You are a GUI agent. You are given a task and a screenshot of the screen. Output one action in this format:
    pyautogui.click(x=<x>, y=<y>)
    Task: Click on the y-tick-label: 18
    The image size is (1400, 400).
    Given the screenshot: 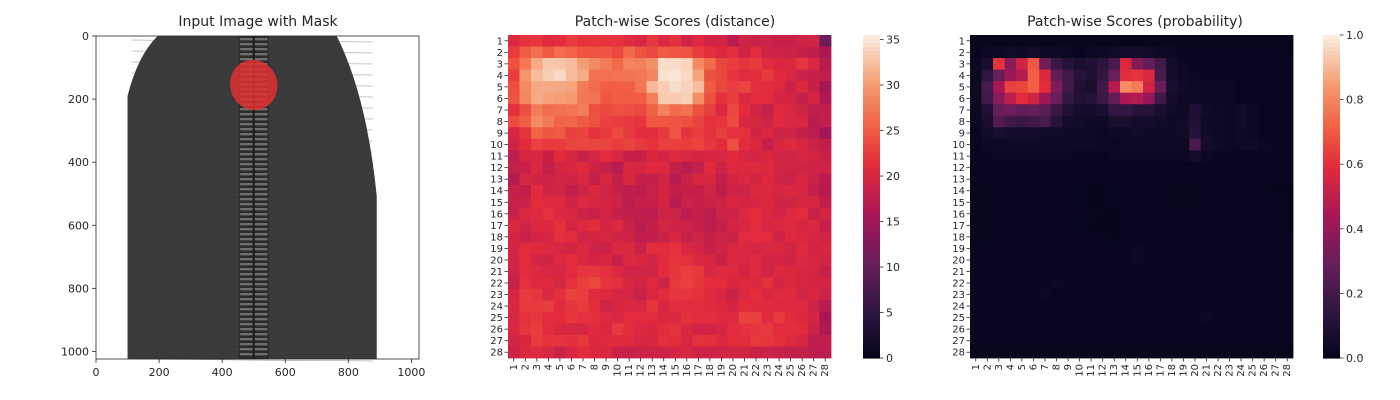 What is the action you would take?
    pyautogui.click(x=958, y=237)
    